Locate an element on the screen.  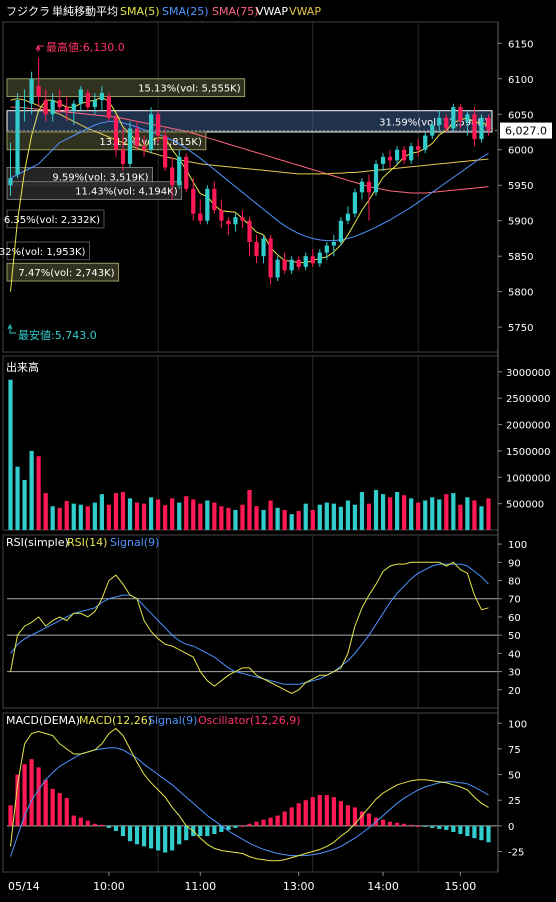
high-annotation: 最高値:6,130.0 is located at coordinates (80, 47).